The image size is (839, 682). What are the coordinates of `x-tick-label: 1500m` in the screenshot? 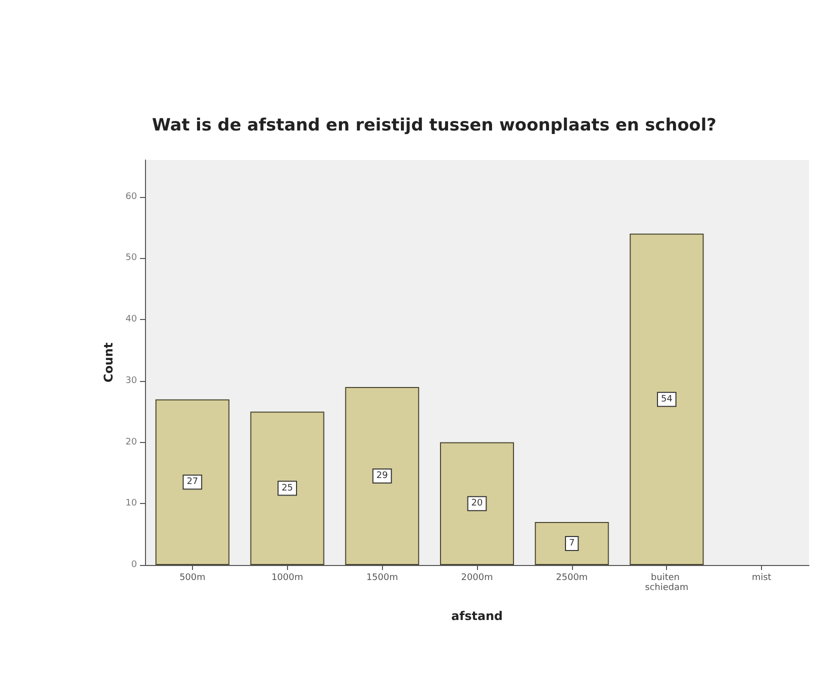 It's located at (382, 578).